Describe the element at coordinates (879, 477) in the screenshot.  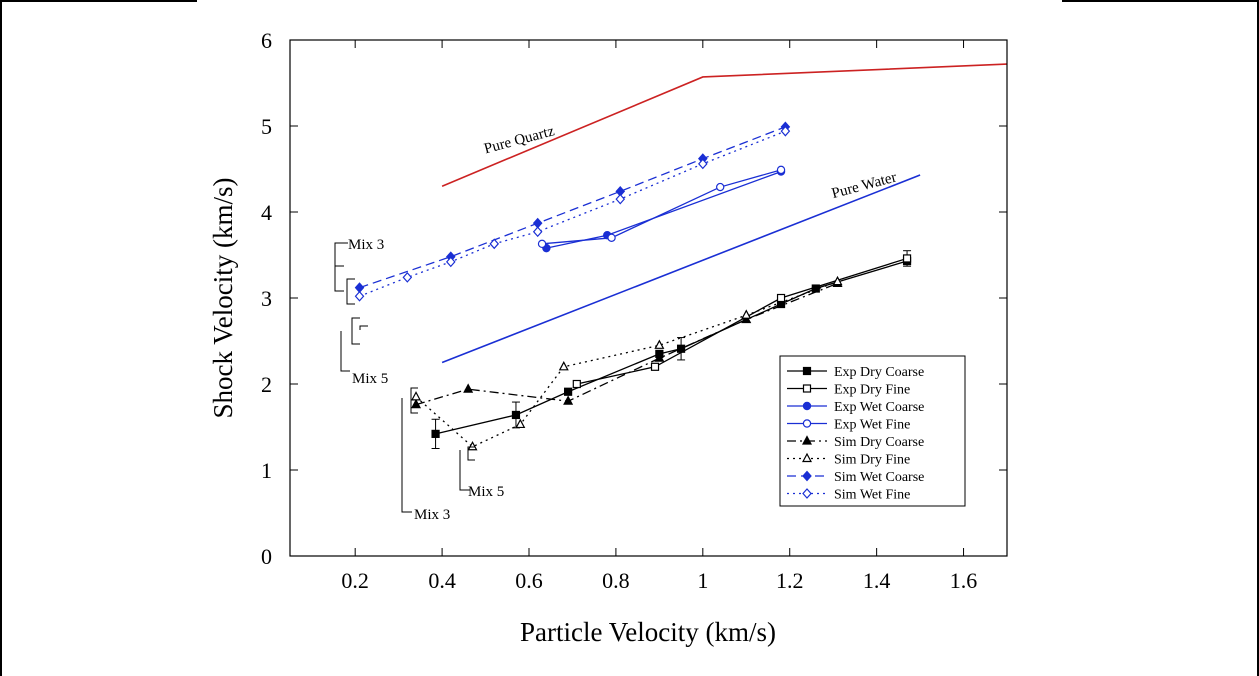
I see `legend-label-sim-wet-coarse: Sim Wet Coarse` at that location.